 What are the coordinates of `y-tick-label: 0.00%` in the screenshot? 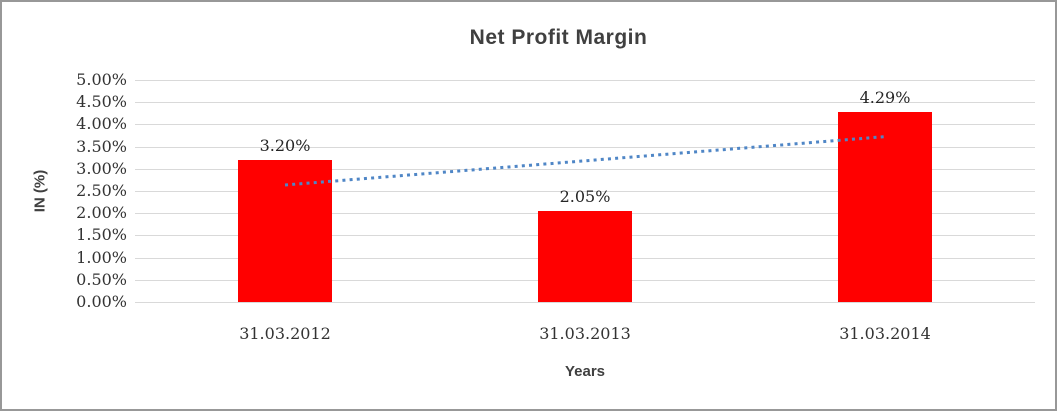 It's located at (101, 302).